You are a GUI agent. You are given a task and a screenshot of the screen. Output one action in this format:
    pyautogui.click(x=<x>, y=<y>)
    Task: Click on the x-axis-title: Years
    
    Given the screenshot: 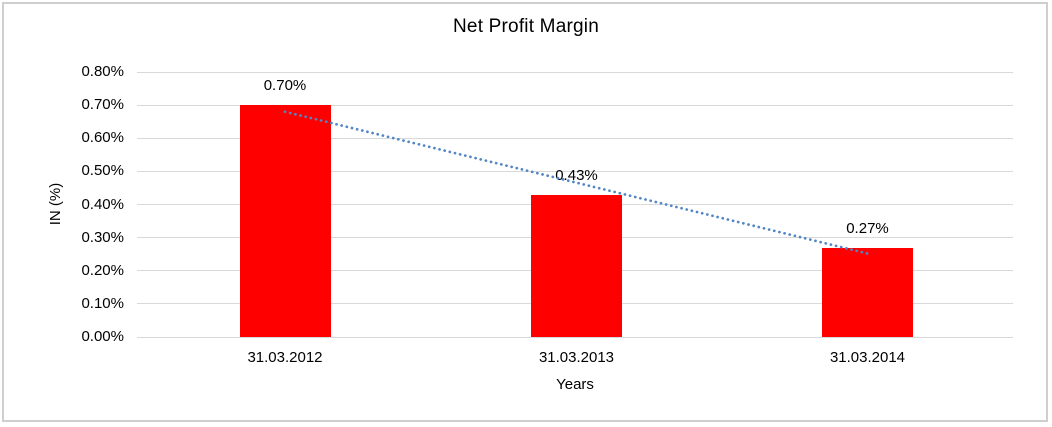 What is the action you would take?
    pyautogui.click(x=575, y=384)
    